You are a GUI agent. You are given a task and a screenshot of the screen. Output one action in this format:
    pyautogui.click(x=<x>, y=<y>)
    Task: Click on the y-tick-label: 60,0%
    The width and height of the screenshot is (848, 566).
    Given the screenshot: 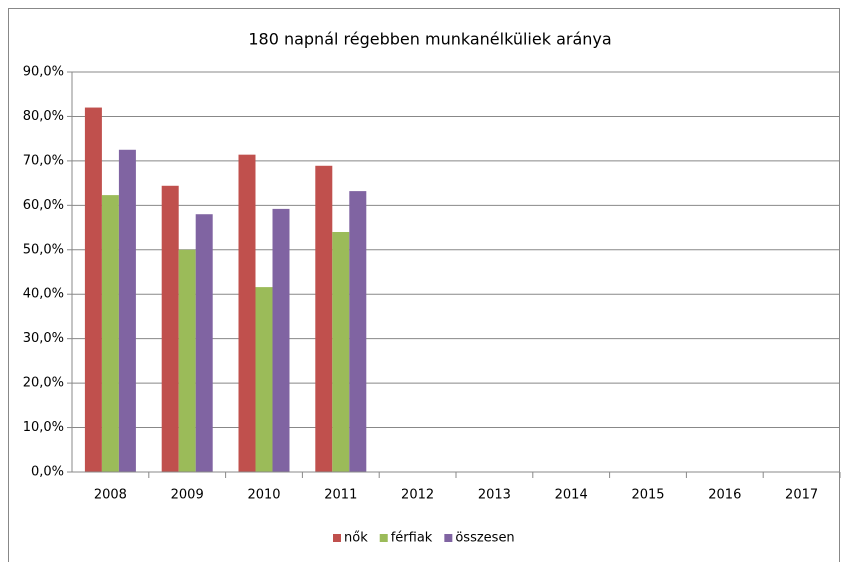 What is the action you would take?
    pyautogui.click(x=43, y=205)
    